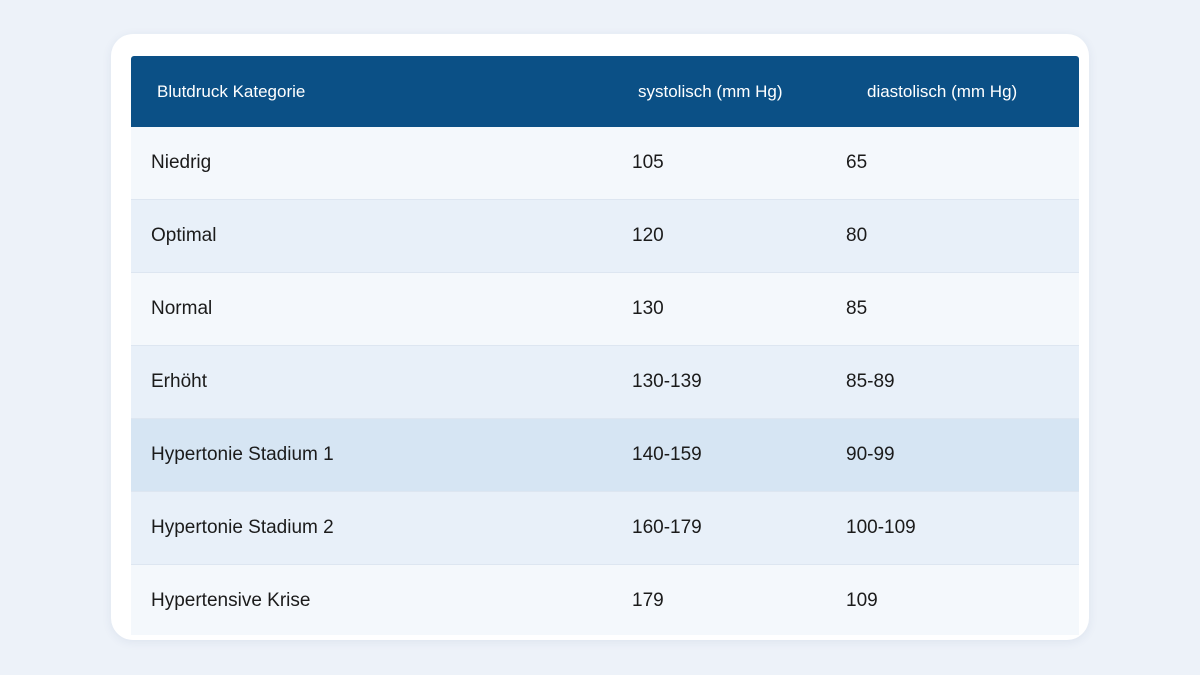  I want to click on cell-category: Niedrig, so click(181, 162).